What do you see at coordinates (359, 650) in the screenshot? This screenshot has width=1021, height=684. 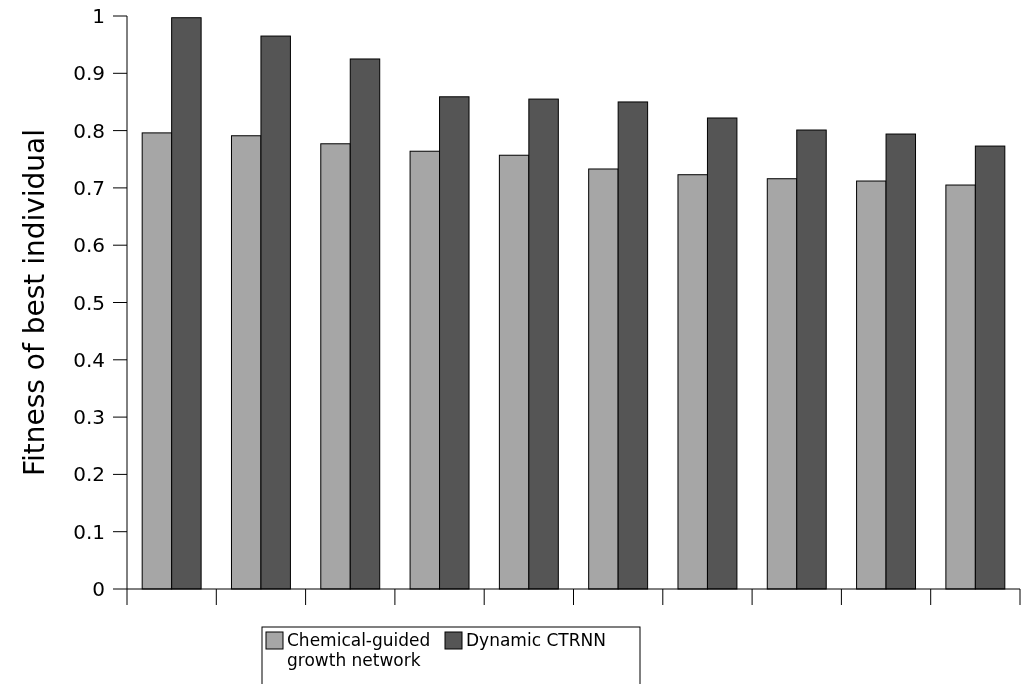 I see `legend-label: Chemical-guided growth network` at bounding box center [359, 650].